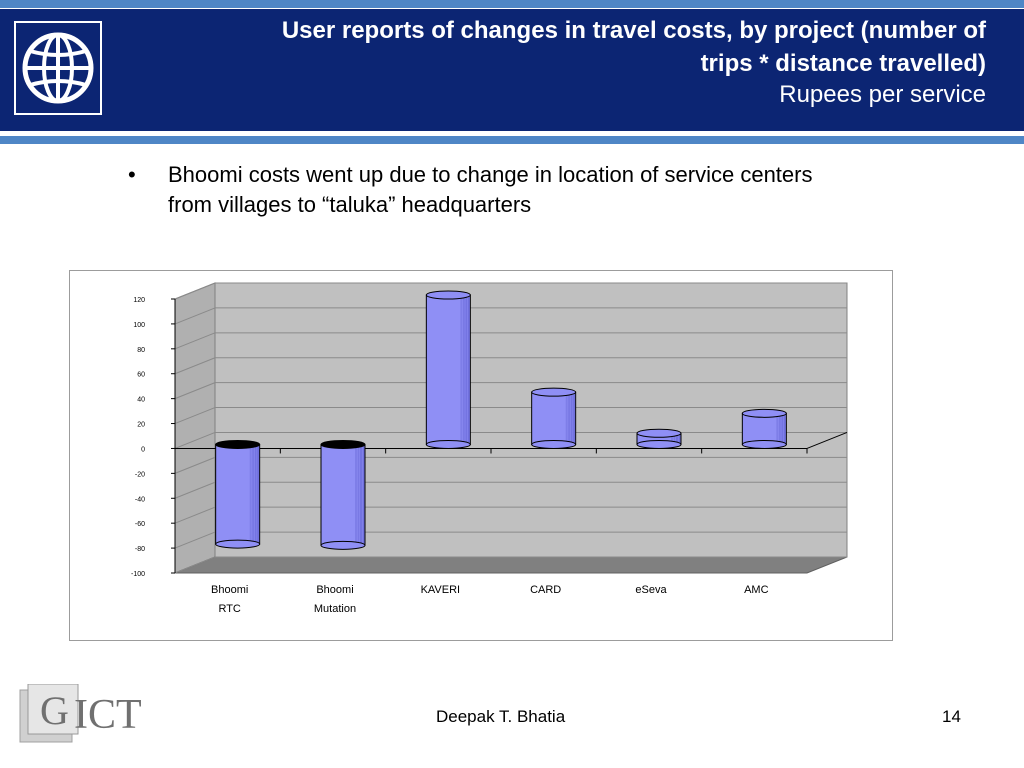 The height and width of the screenshot is (768, 1024). I want to click on y-tick-label: -100, so click(138, 574).